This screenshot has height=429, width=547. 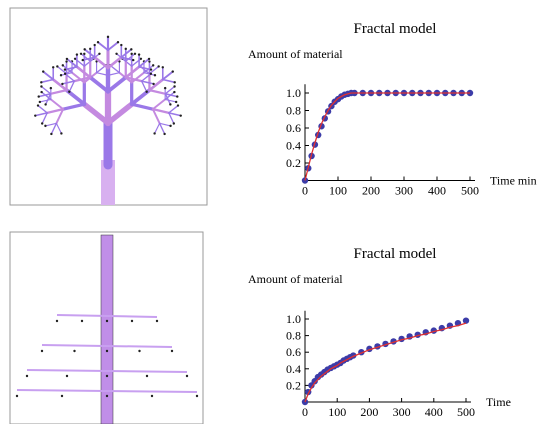 What do you see at coordinates (293, 111) in the screenshot?
I see `y-tick-label: 0.8` at bounding box center [293, 111].